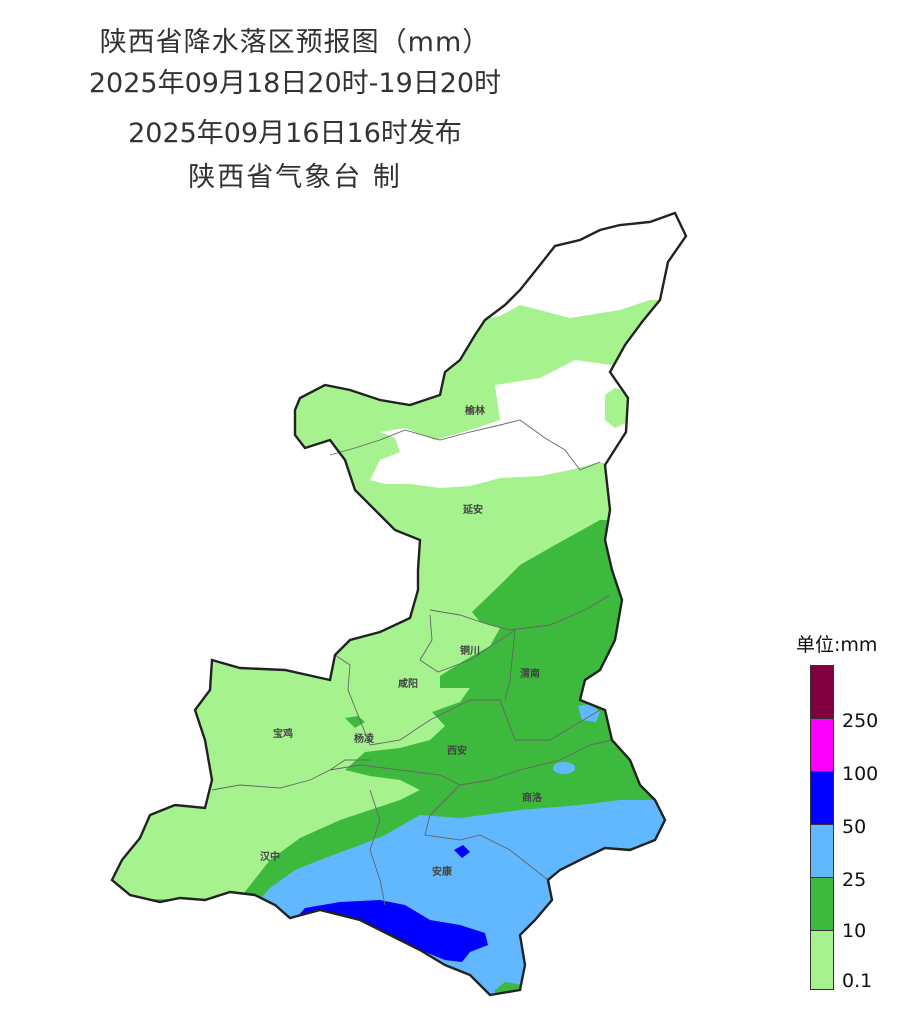 The height and width of the screenshot is (1020, 900). Describe the element at coordinates (618, 408) in the screenshot. I see `rain-area-0.1mm-patch` at that location.